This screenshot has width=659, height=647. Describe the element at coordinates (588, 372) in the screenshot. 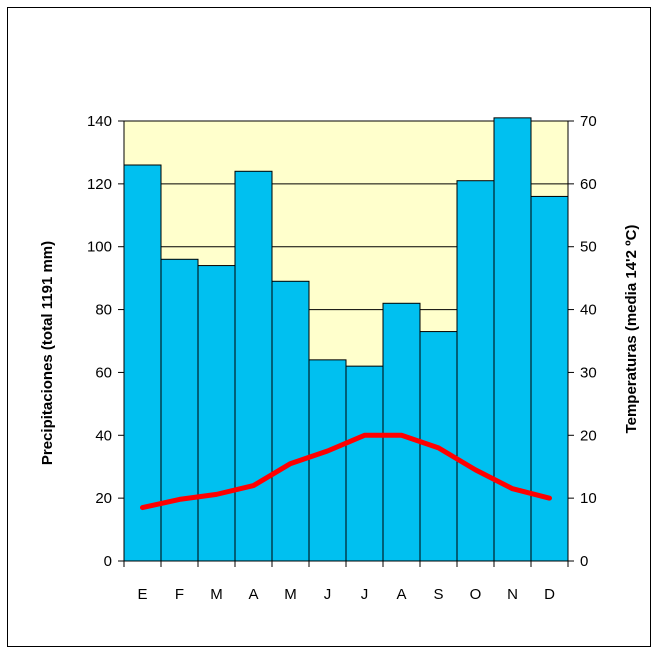

I see `right-tick-label: 30` at that location.